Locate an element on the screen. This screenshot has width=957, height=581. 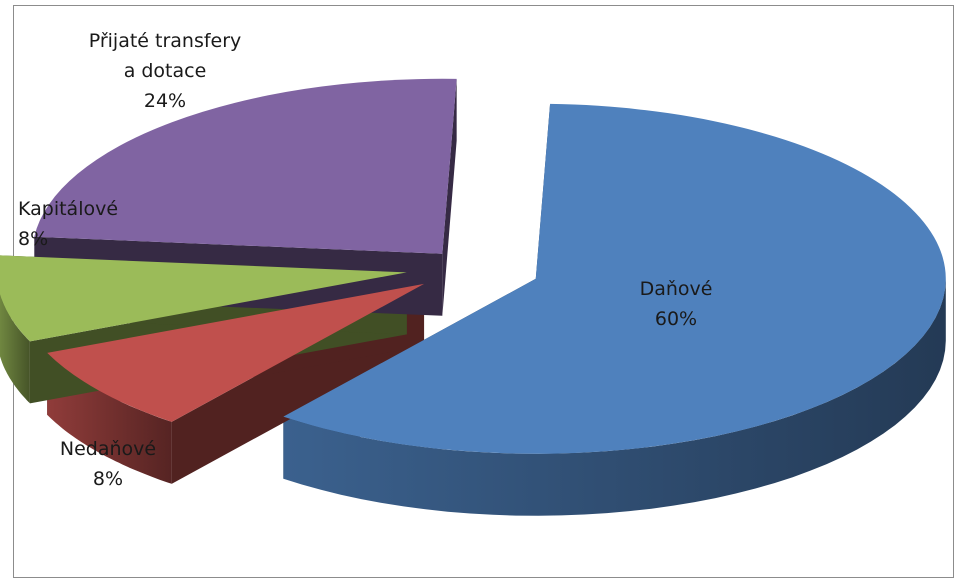
data-label-nedanove: Nedaňové 8% is located at coordinates (108, 464).